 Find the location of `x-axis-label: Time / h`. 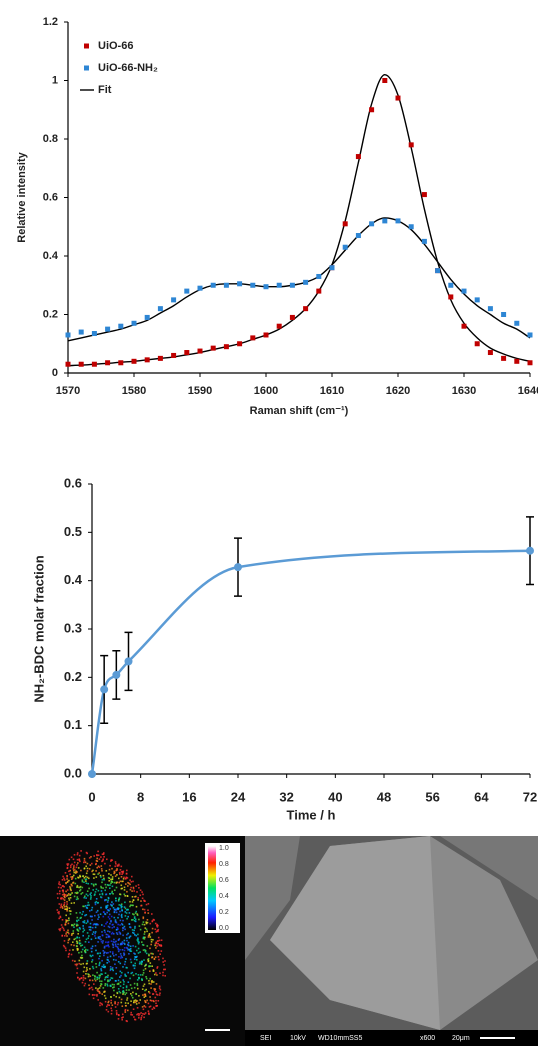

x-axis-label: Time / h is located at coordinates (311, 814).